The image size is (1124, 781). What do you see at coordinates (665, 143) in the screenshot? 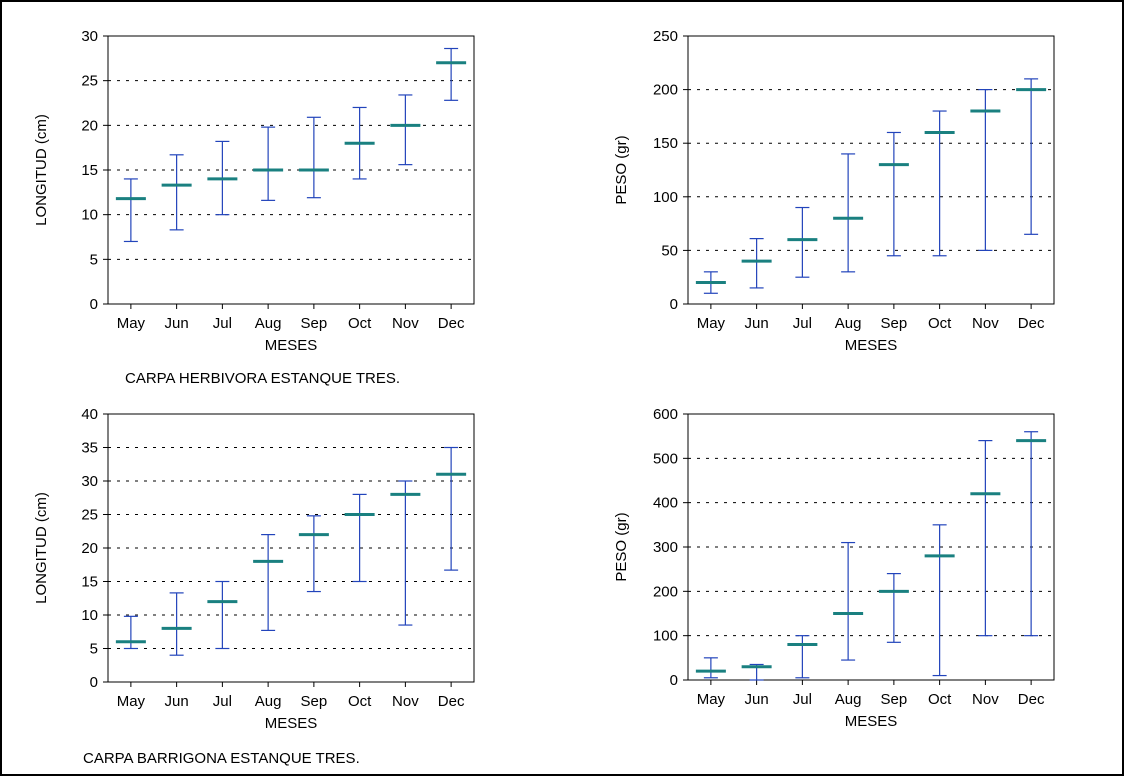
I see `y-tick-label: 150` at bounding box center [665, 143].